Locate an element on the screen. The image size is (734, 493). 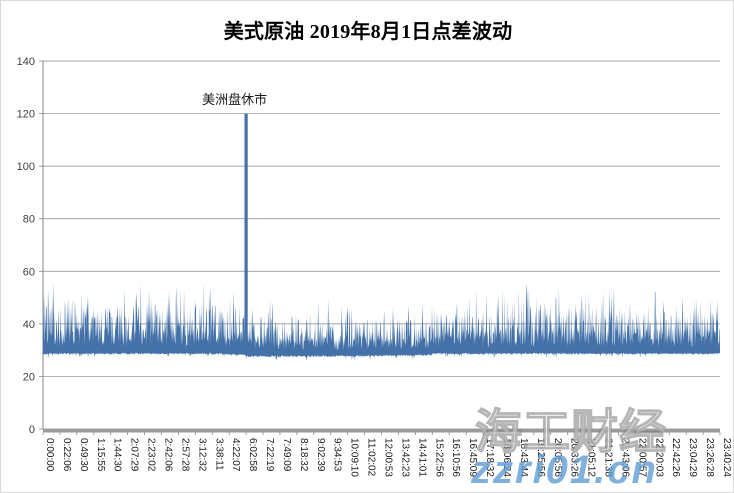
x-tick-label: 20:33:26 is located at coordinates (574, 457).